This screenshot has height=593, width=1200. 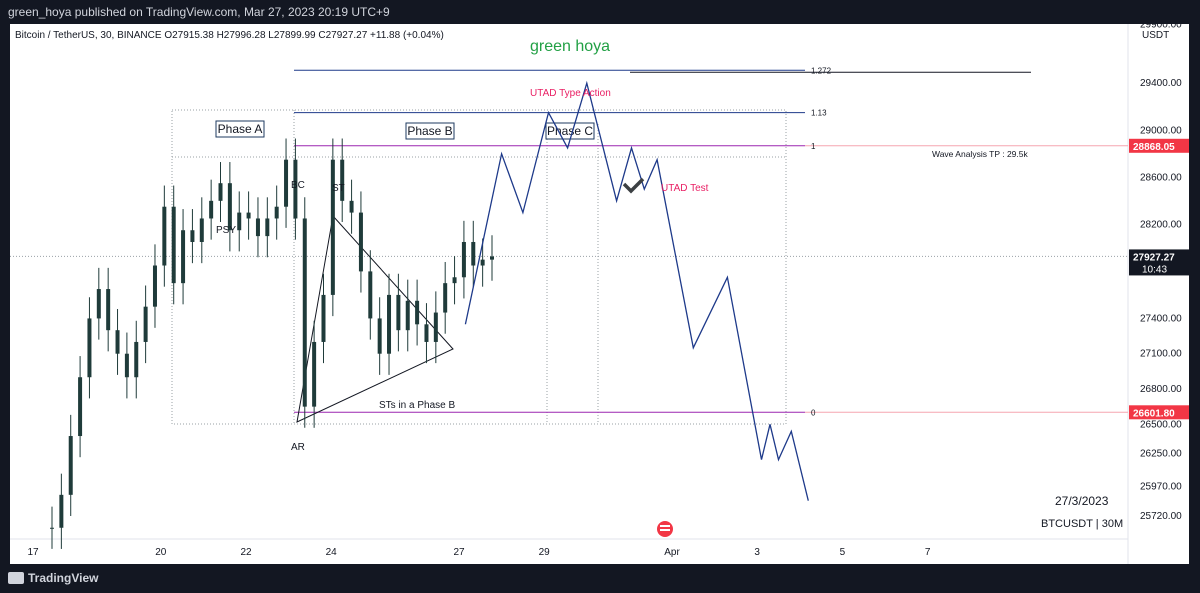 I want to click on fib-label-1_272: 1.272, so click(x=821, y=70).